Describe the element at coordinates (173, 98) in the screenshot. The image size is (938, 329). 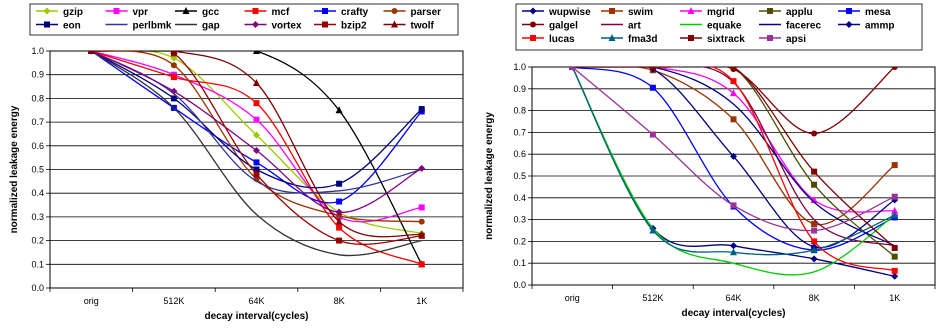
I see `data-point-eon-512k` at that location.